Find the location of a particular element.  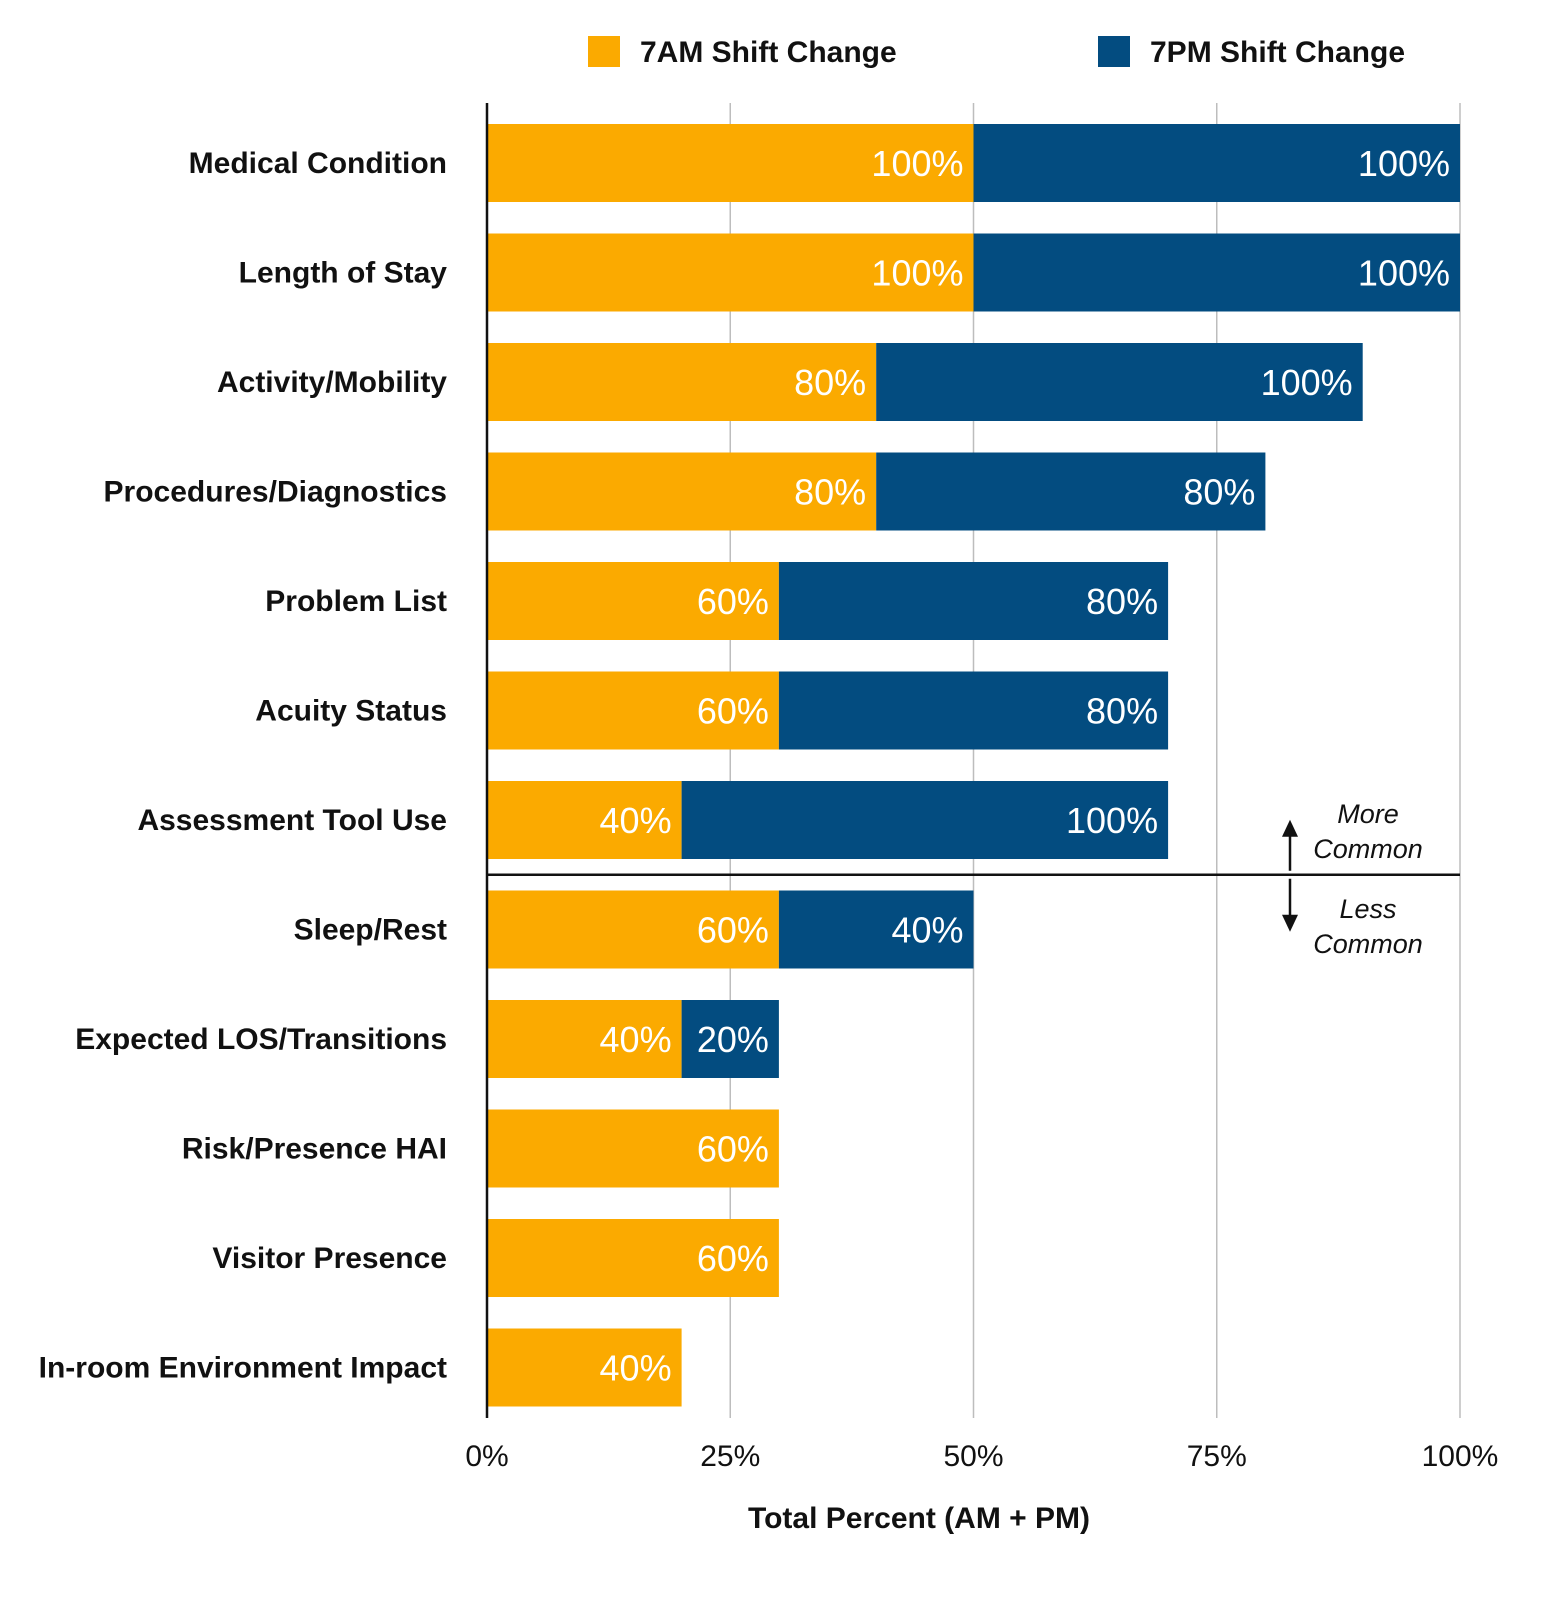

bar-in-room-environment-impact-am is located at coordinates (584, 1367).